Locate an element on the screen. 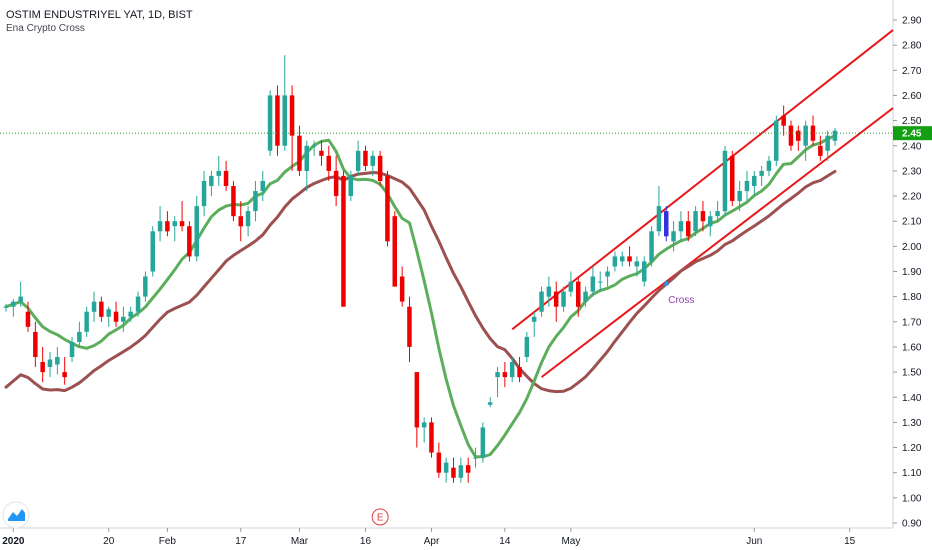  last-price-tag is located at coordinates (912, 133).